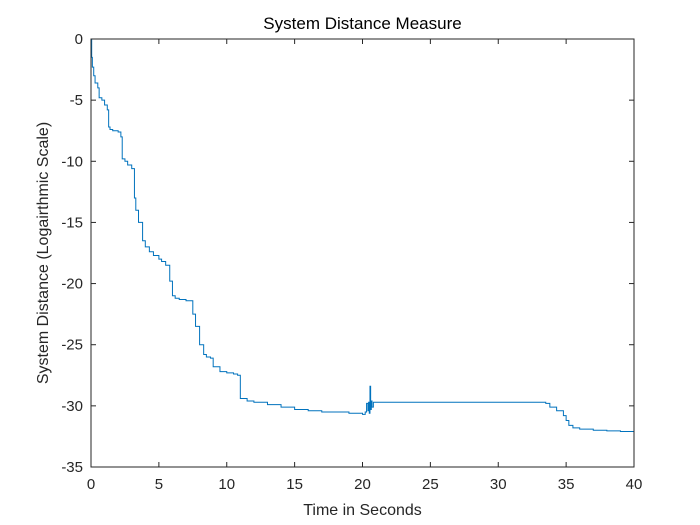 The height and width of the screenshot is (525, 700). Describe the element at coordinates (362, 484) in the screenshot. I see `x-tick-label: 20` at that location.